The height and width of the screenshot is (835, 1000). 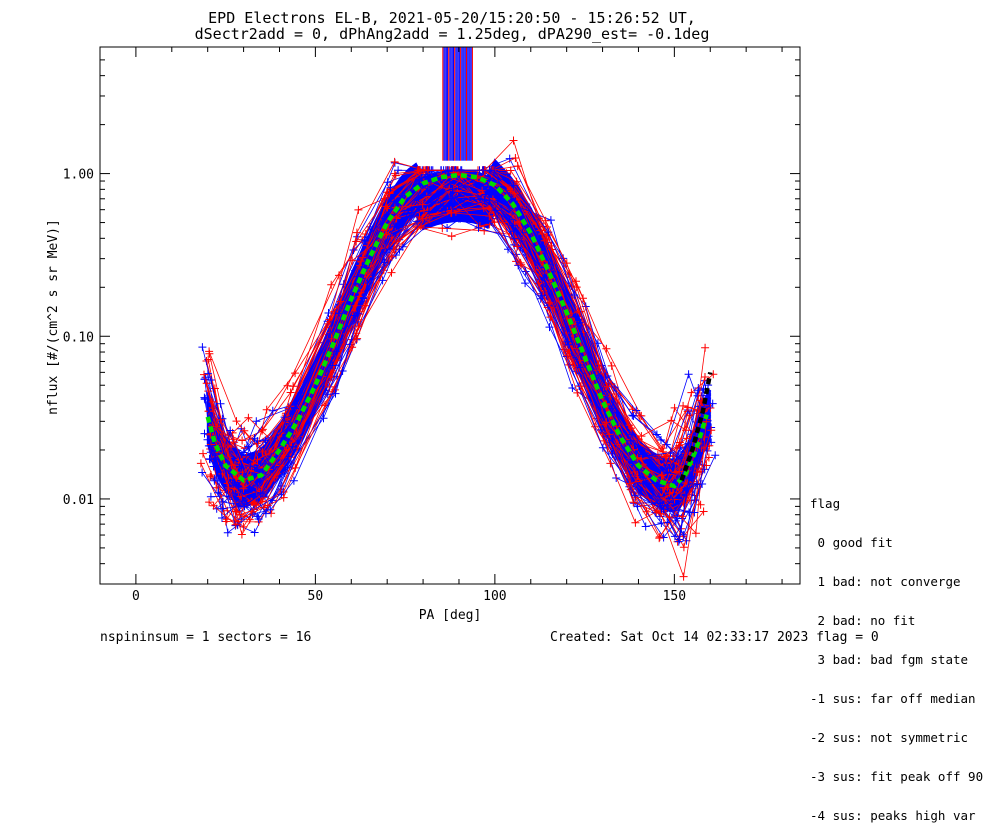 What do you see at coordinates (696, 426) in the screenshot?
I see `black-fit-curve` at bounding box center [696, 426].